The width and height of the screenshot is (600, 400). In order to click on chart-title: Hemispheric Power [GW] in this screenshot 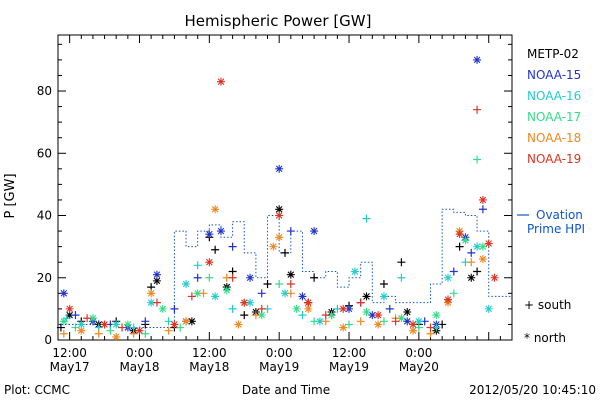, I will do `click(278, 21)`.